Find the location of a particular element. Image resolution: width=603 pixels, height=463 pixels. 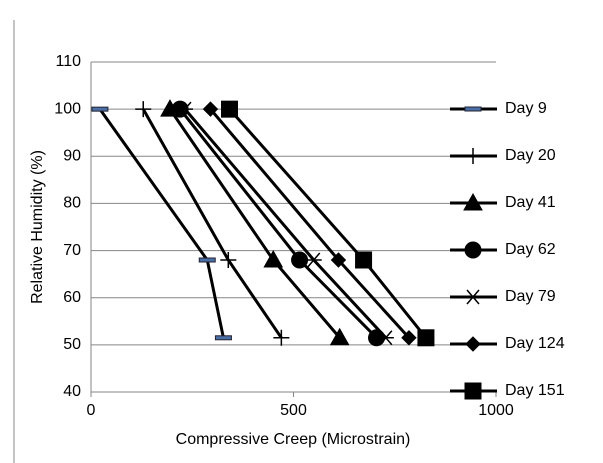

legend-label: Day 62 is located at coordinates (530, 249).